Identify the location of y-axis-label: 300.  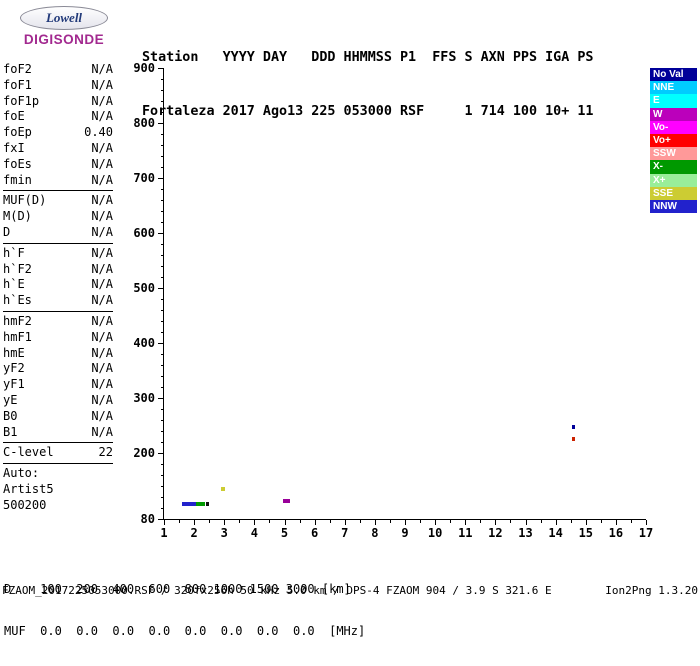
(144, 398).